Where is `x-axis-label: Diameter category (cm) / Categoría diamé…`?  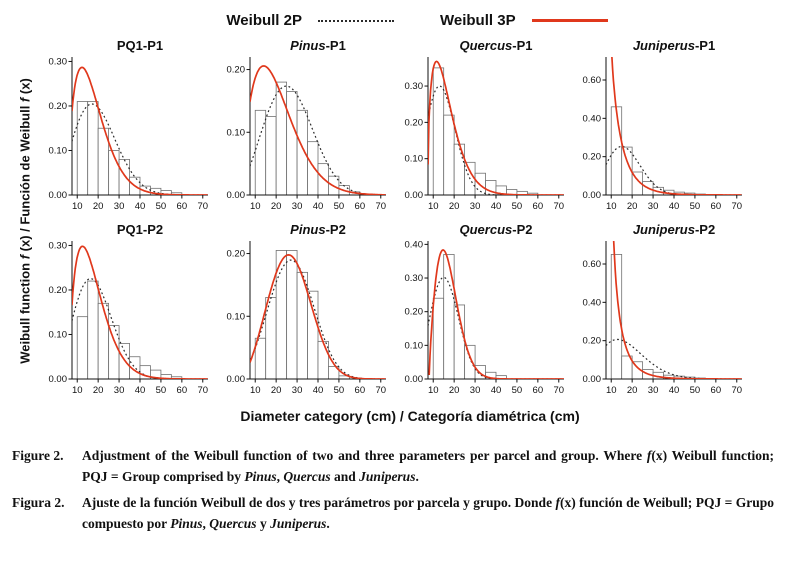 x-axis-label: Diameter category (cm) / Categoría diamé… is located at coordinates (410, 416).